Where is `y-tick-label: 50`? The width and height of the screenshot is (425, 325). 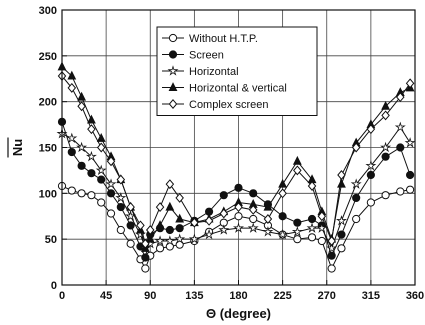 y-tick-label: 50 is located at coordinates (51, 240).